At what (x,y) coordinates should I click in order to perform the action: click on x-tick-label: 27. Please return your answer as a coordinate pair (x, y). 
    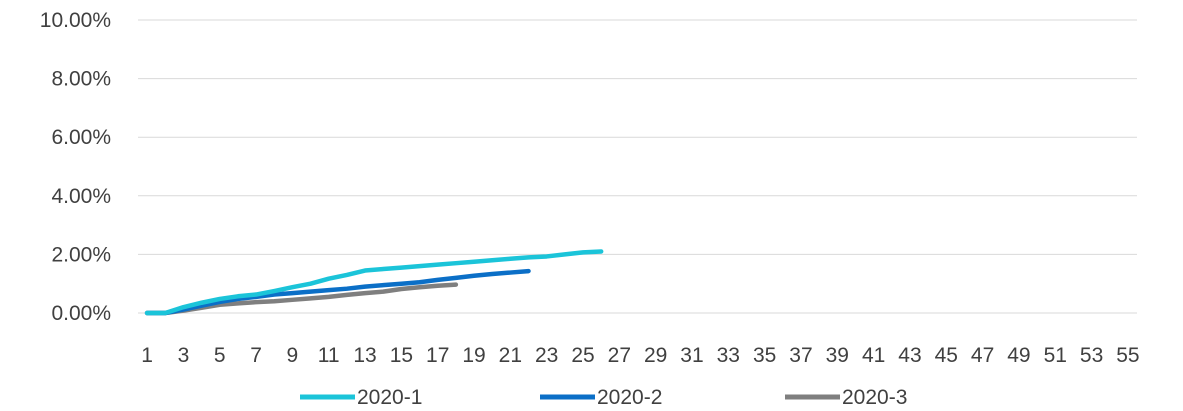
    Looking at the image, I should click on (619, 355).